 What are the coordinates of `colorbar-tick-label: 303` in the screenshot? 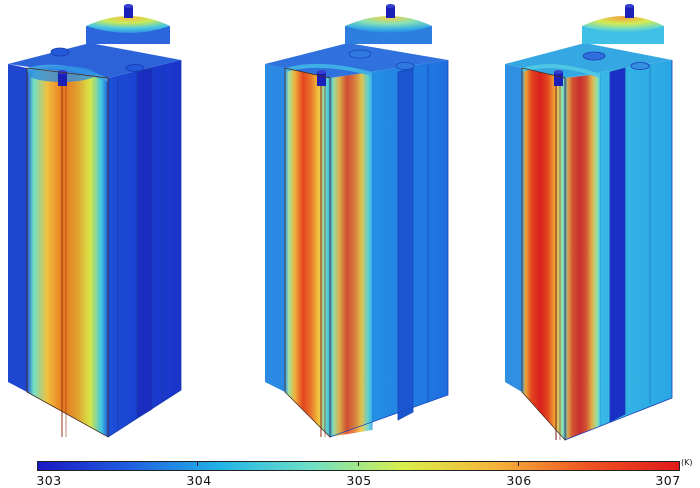 It's located at (49, 480).